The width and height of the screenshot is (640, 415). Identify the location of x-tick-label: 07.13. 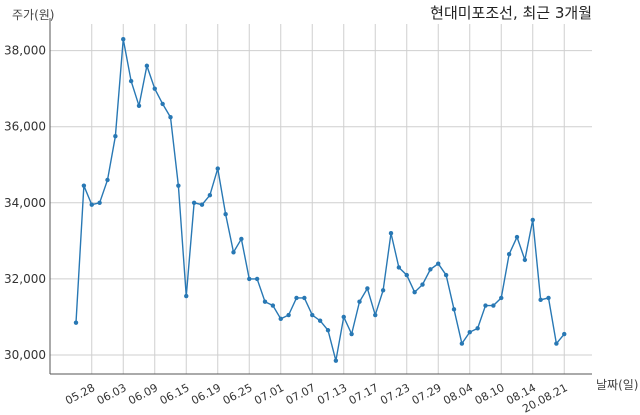
(332, 394).